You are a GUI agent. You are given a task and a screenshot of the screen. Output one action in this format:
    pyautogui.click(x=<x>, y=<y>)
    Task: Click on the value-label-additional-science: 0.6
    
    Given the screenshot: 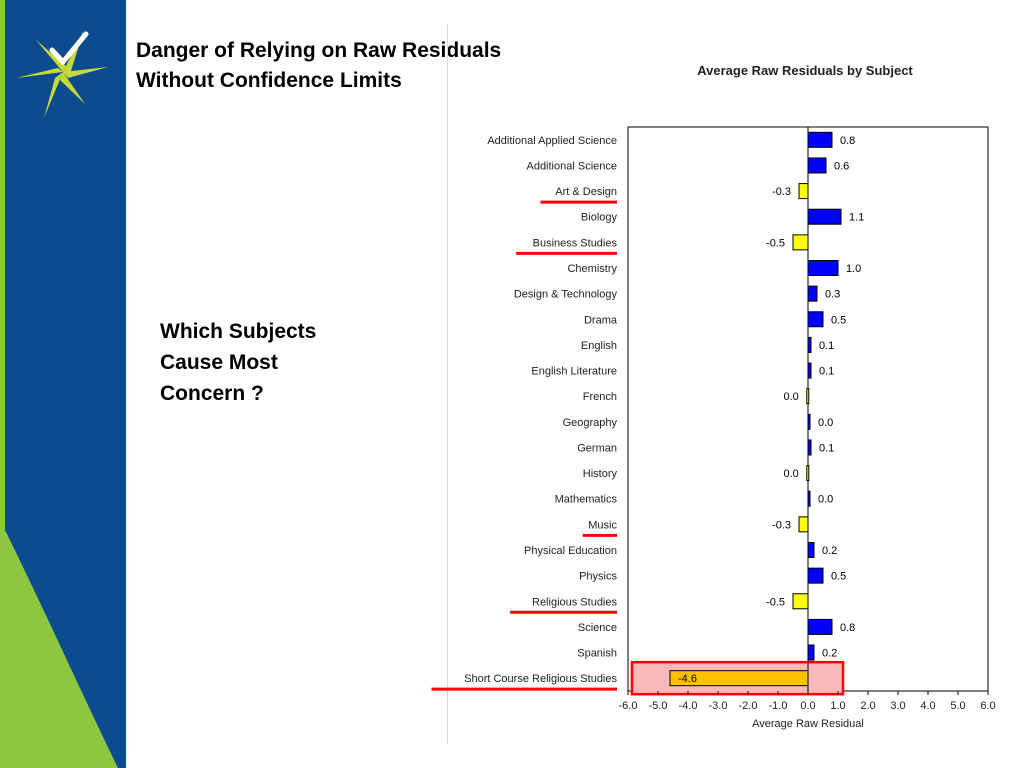 What is the action you would take?
    pyautogui.click(x=841, y=166)
    